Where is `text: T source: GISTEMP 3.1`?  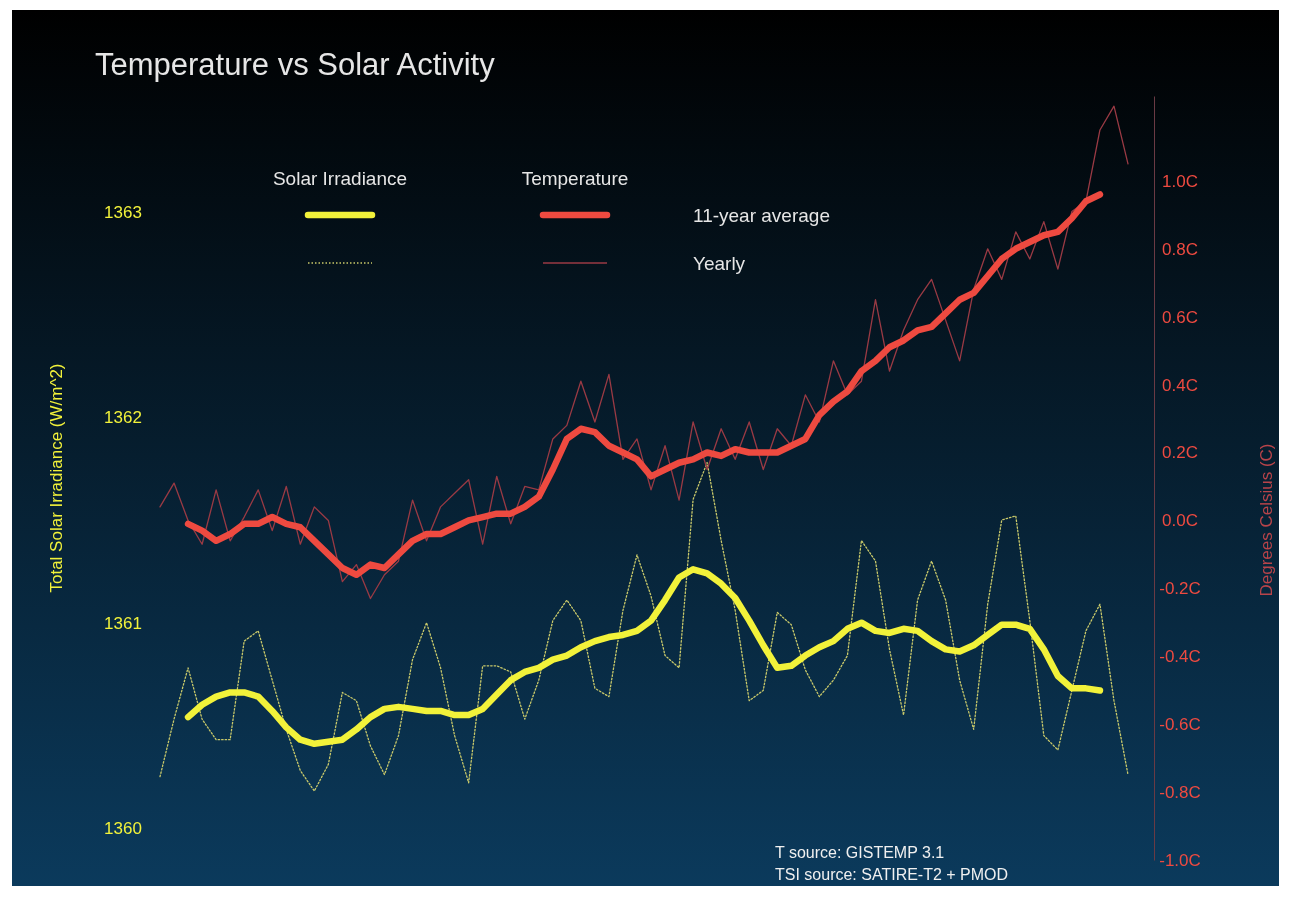 text: T source: GISTEMP 3.1 is located at coordinates (860, 852).